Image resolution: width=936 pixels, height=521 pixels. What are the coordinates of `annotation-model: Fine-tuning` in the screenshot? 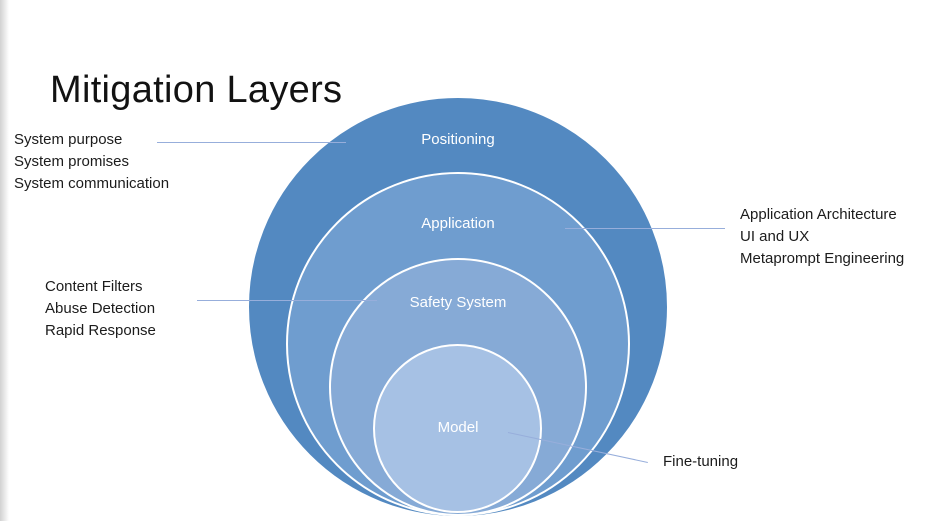 It's located at (700, 462).